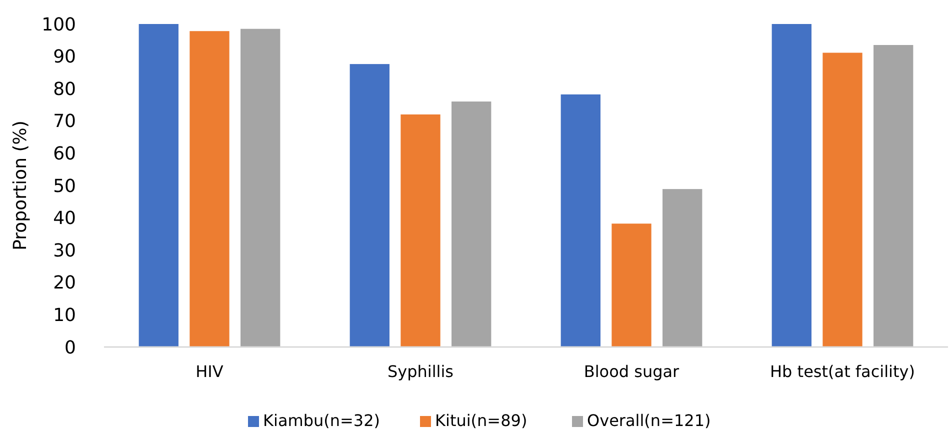 Image resolution: width=950 pixels, height=434 pixels. I want to click on x-tick-label: Blood sugar, so click(632, 371).